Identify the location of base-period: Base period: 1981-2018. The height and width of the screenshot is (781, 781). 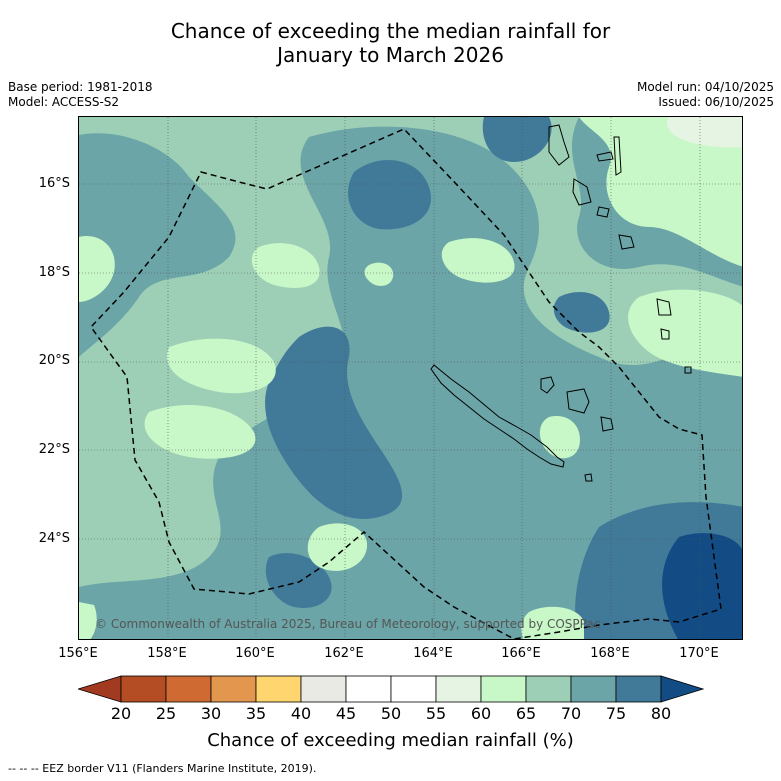
(80, 87).